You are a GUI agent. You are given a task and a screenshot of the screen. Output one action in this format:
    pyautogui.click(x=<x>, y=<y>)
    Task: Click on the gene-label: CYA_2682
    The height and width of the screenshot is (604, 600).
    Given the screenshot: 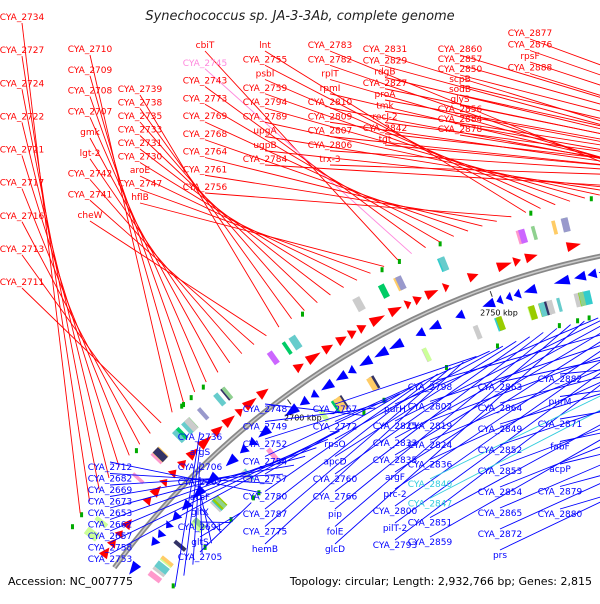 What is the action you would take?
    pyautogui.click(x=110, y=480)
    